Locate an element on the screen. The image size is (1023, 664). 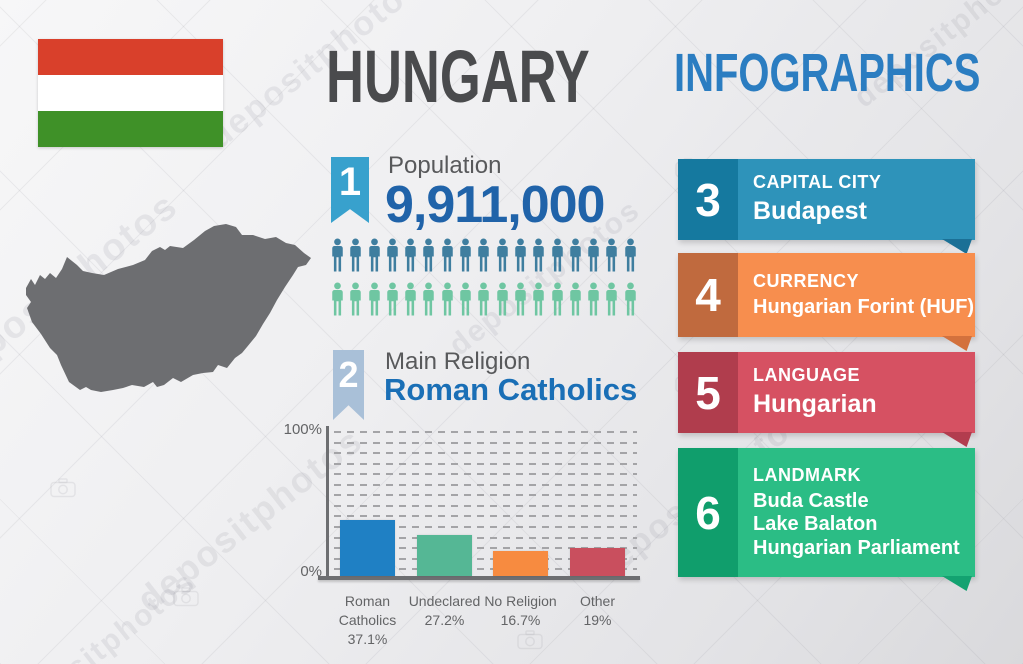
chart-x-axis is located at coordinates (479, 578).